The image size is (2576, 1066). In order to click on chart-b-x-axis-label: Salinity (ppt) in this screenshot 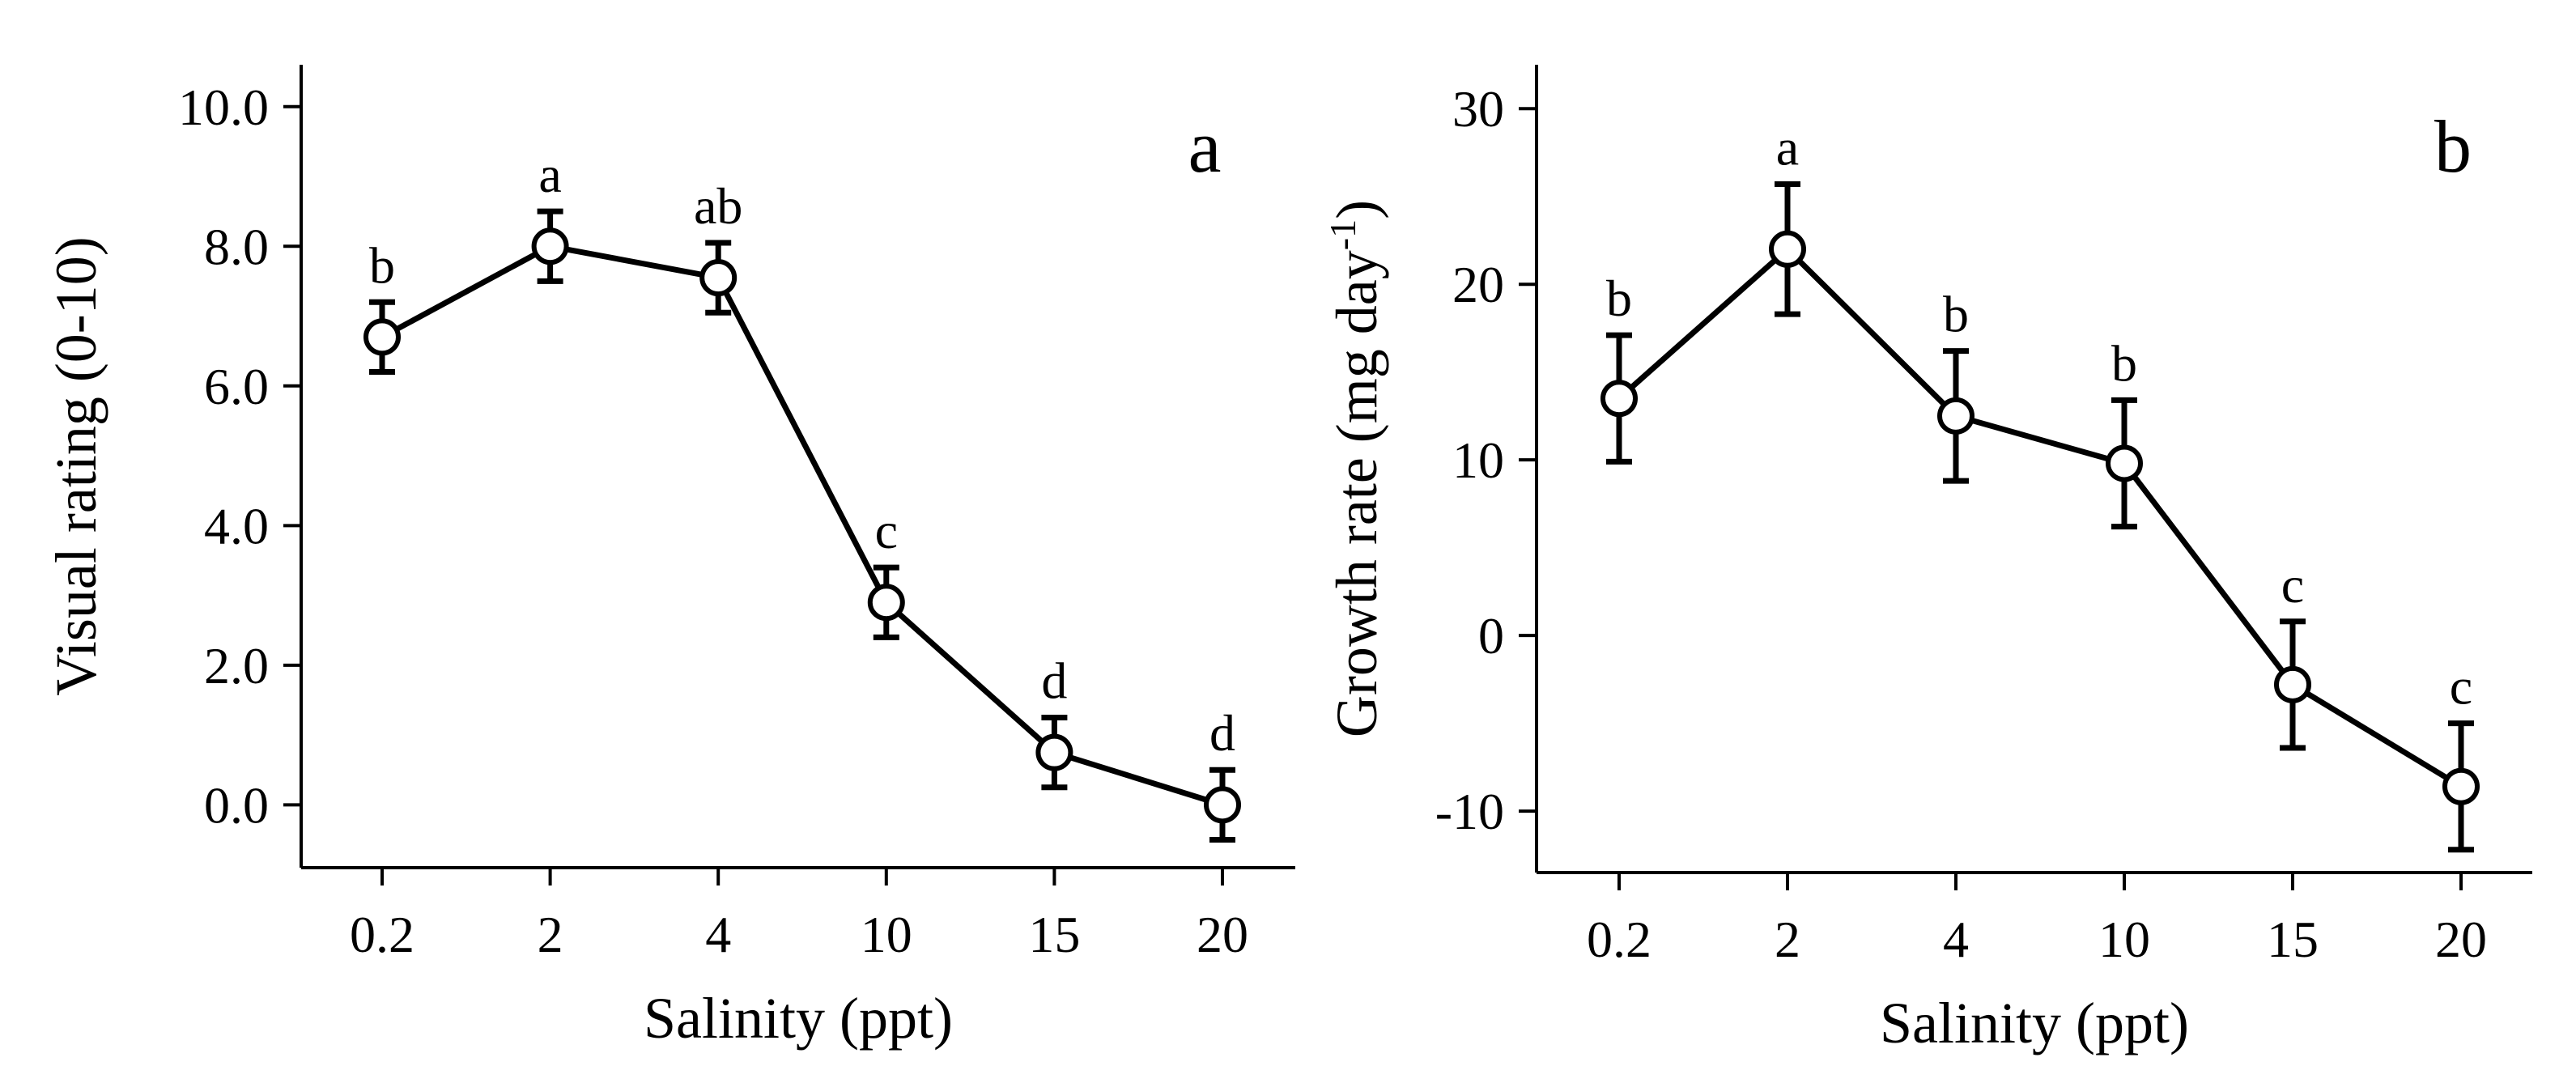, I will do `click(2035, 1023)`.